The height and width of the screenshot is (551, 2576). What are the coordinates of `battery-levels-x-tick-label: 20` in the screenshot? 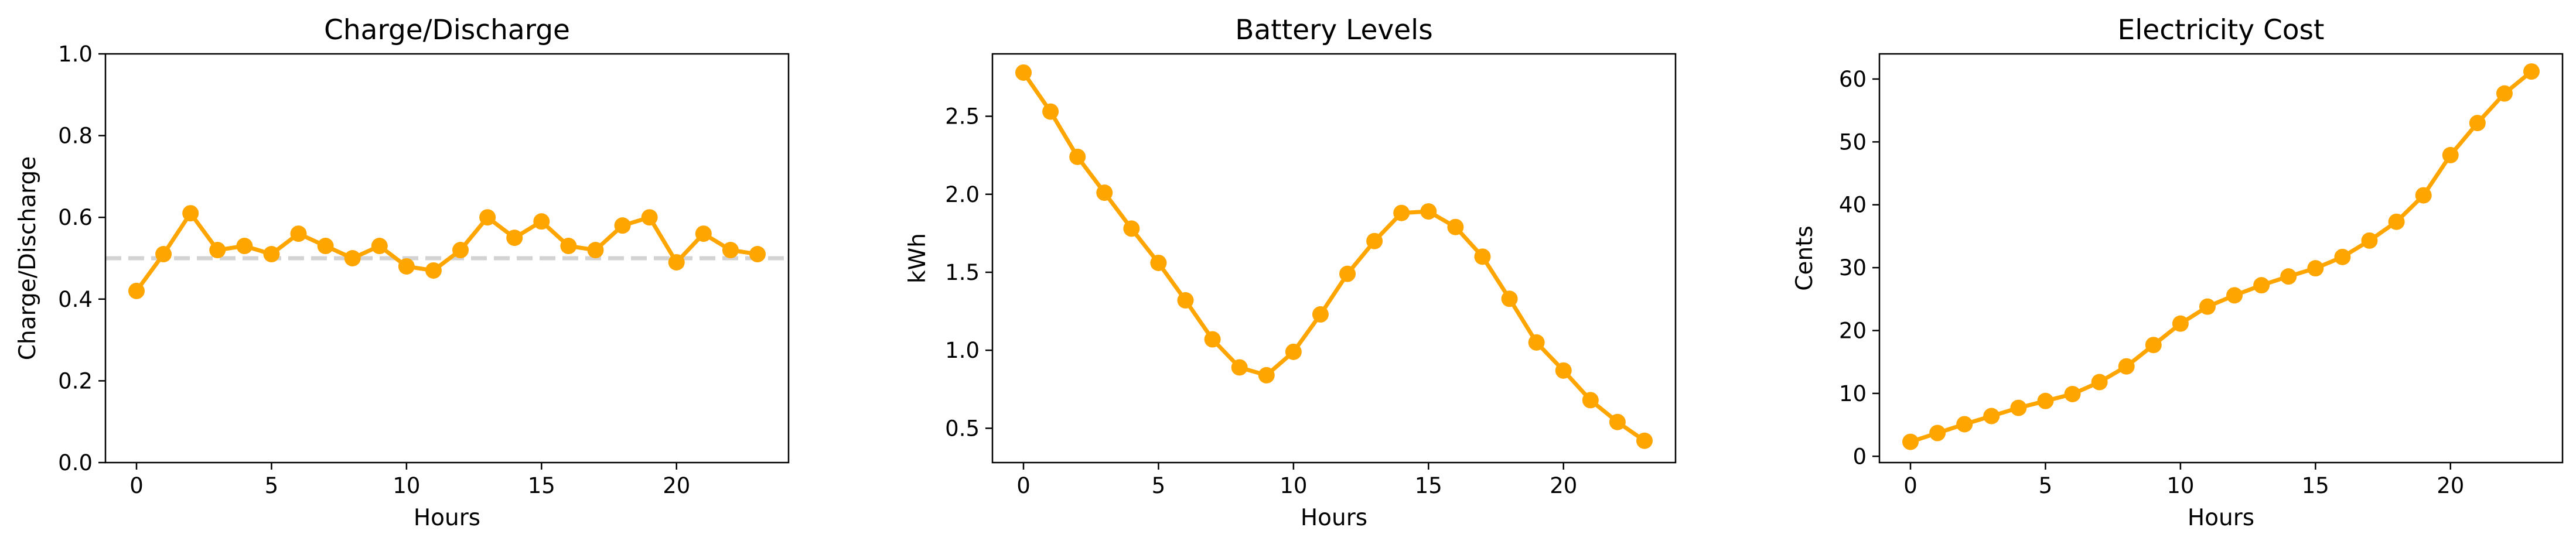 It's located at (1564, 485).